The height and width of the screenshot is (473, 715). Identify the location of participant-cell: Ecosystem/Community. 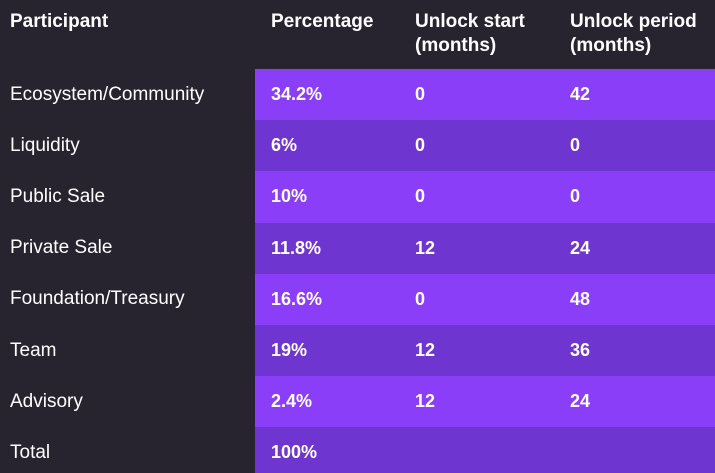
(127, 95).